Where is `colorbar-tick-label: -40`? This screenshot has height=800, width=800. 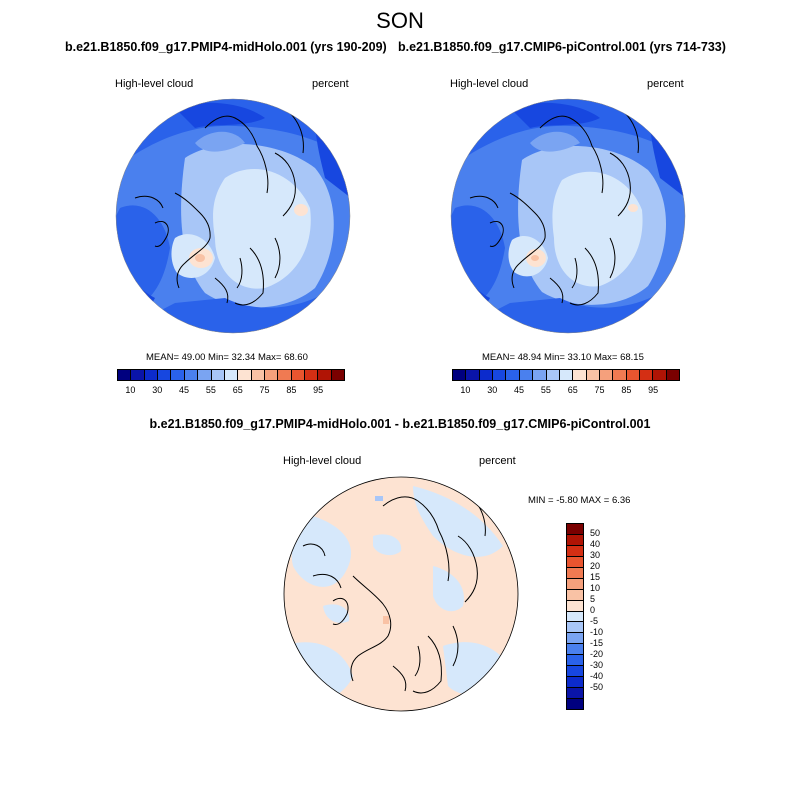
colorbar-tick-label: -40 is located at coordinates (597, 676).